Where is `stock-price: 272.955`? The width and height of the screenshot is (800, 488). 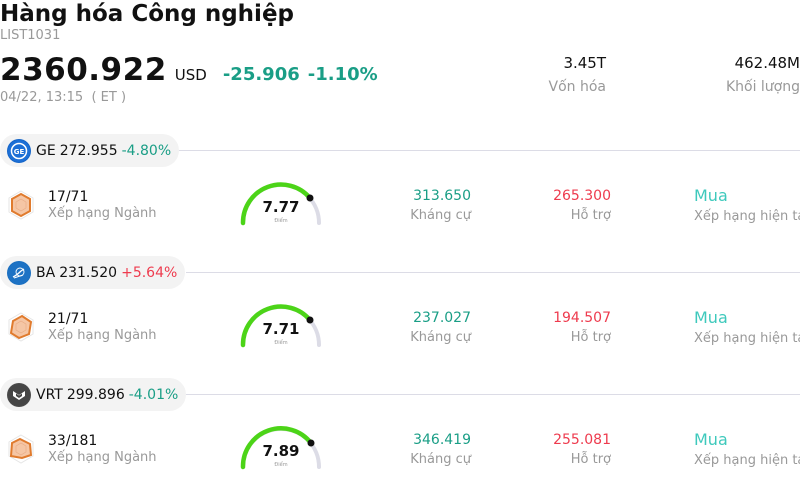
stock-price: 272.955 is located at coordinates (88, 150).